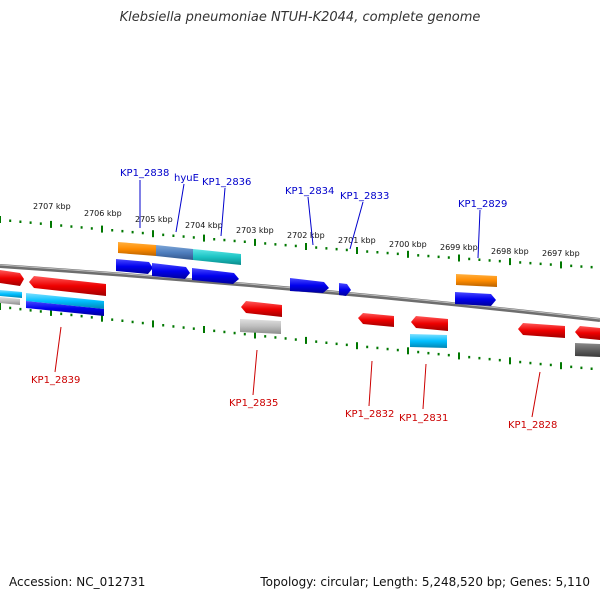  What do you see at coordinates (174, 252) in the screenshot?
I see `feature-hyuE-cog` at bounding box center [174, 252].